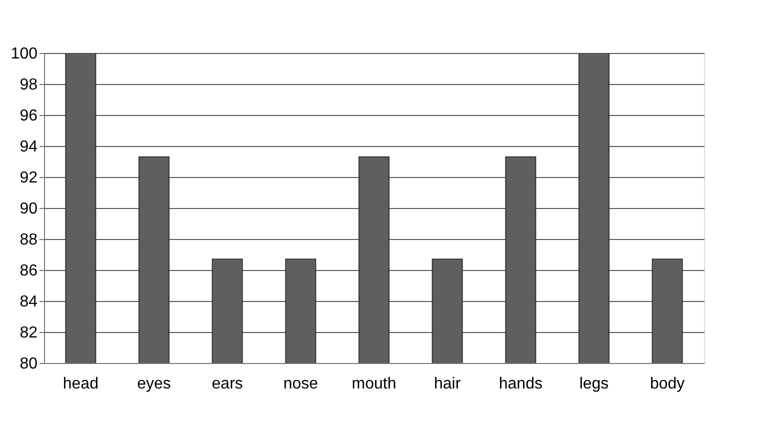 This screenshot has height=427, width=758. Describe the element at coordinates (29, 178) in the screenshot. I see `y-tick-label: 92` at that location.